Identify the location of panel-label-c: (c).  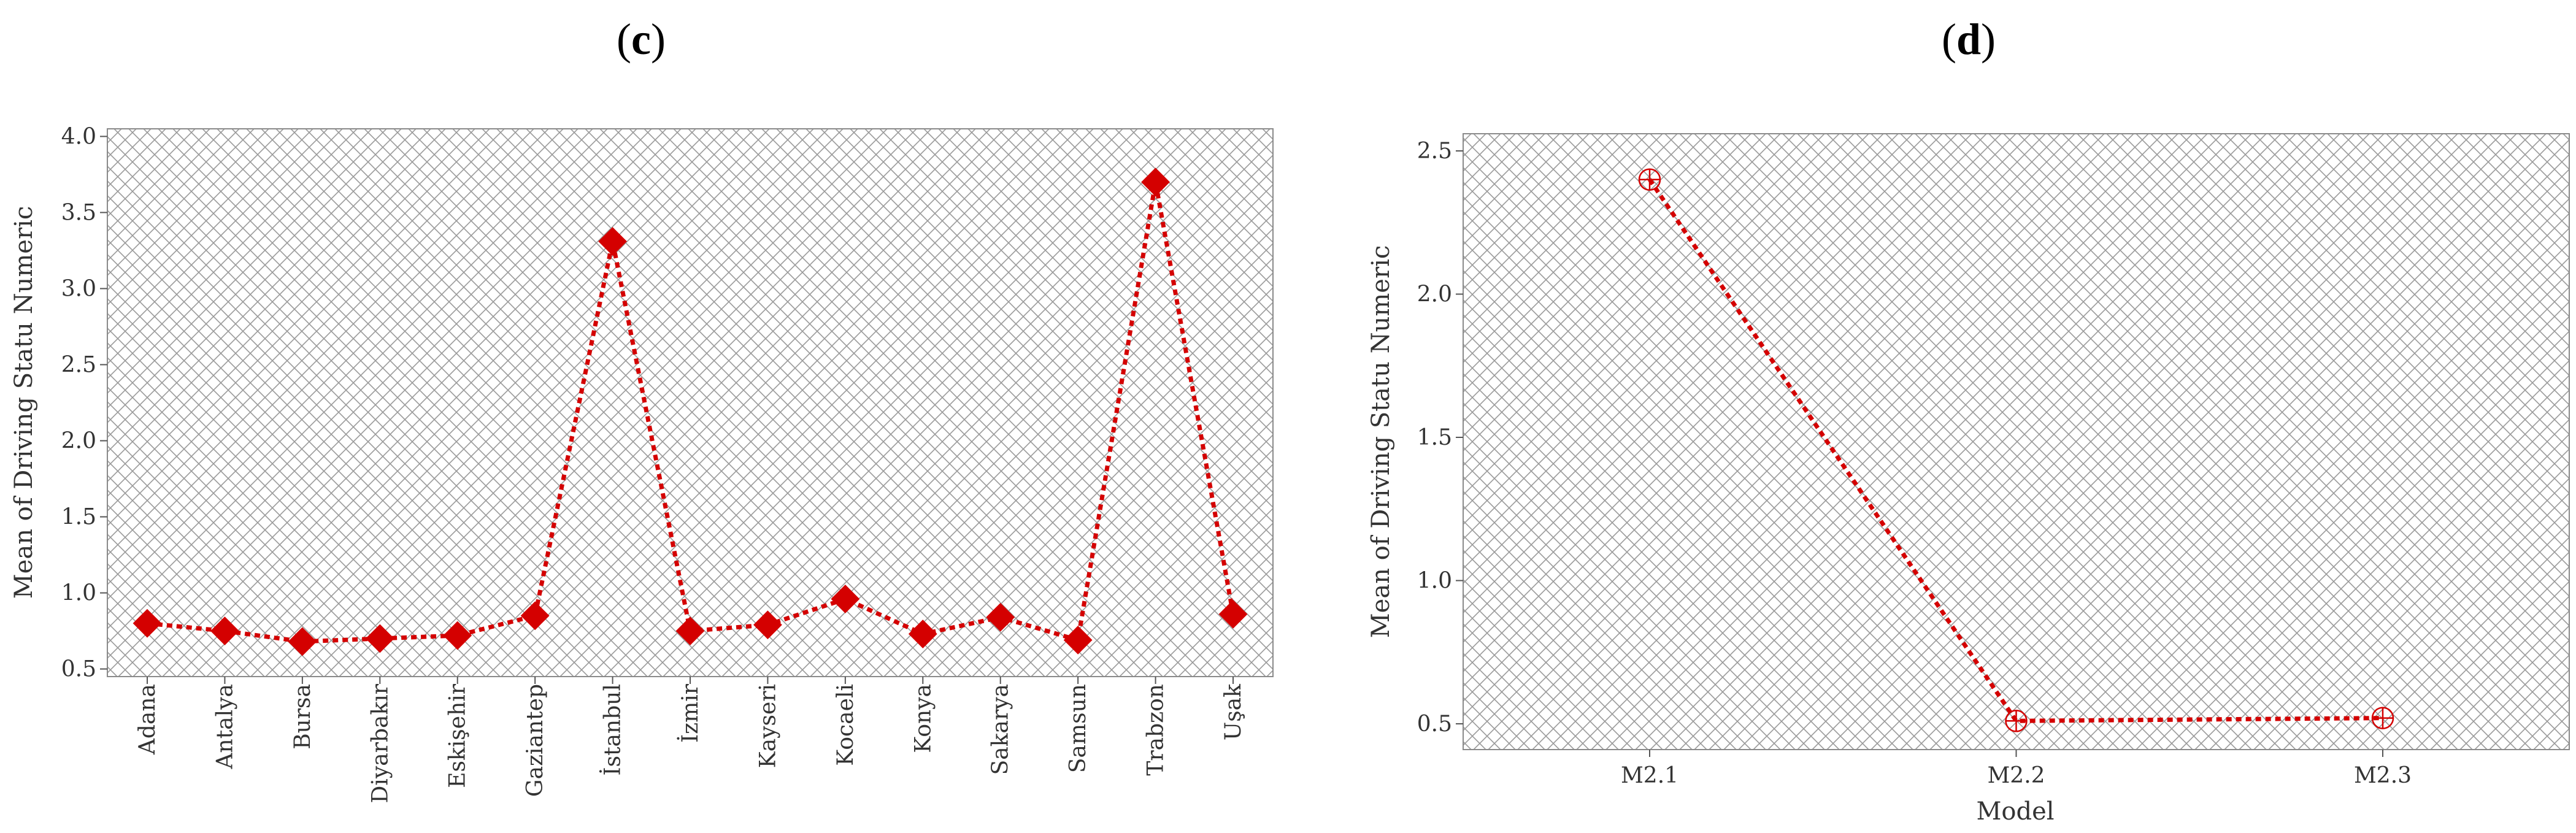
(642, 40).